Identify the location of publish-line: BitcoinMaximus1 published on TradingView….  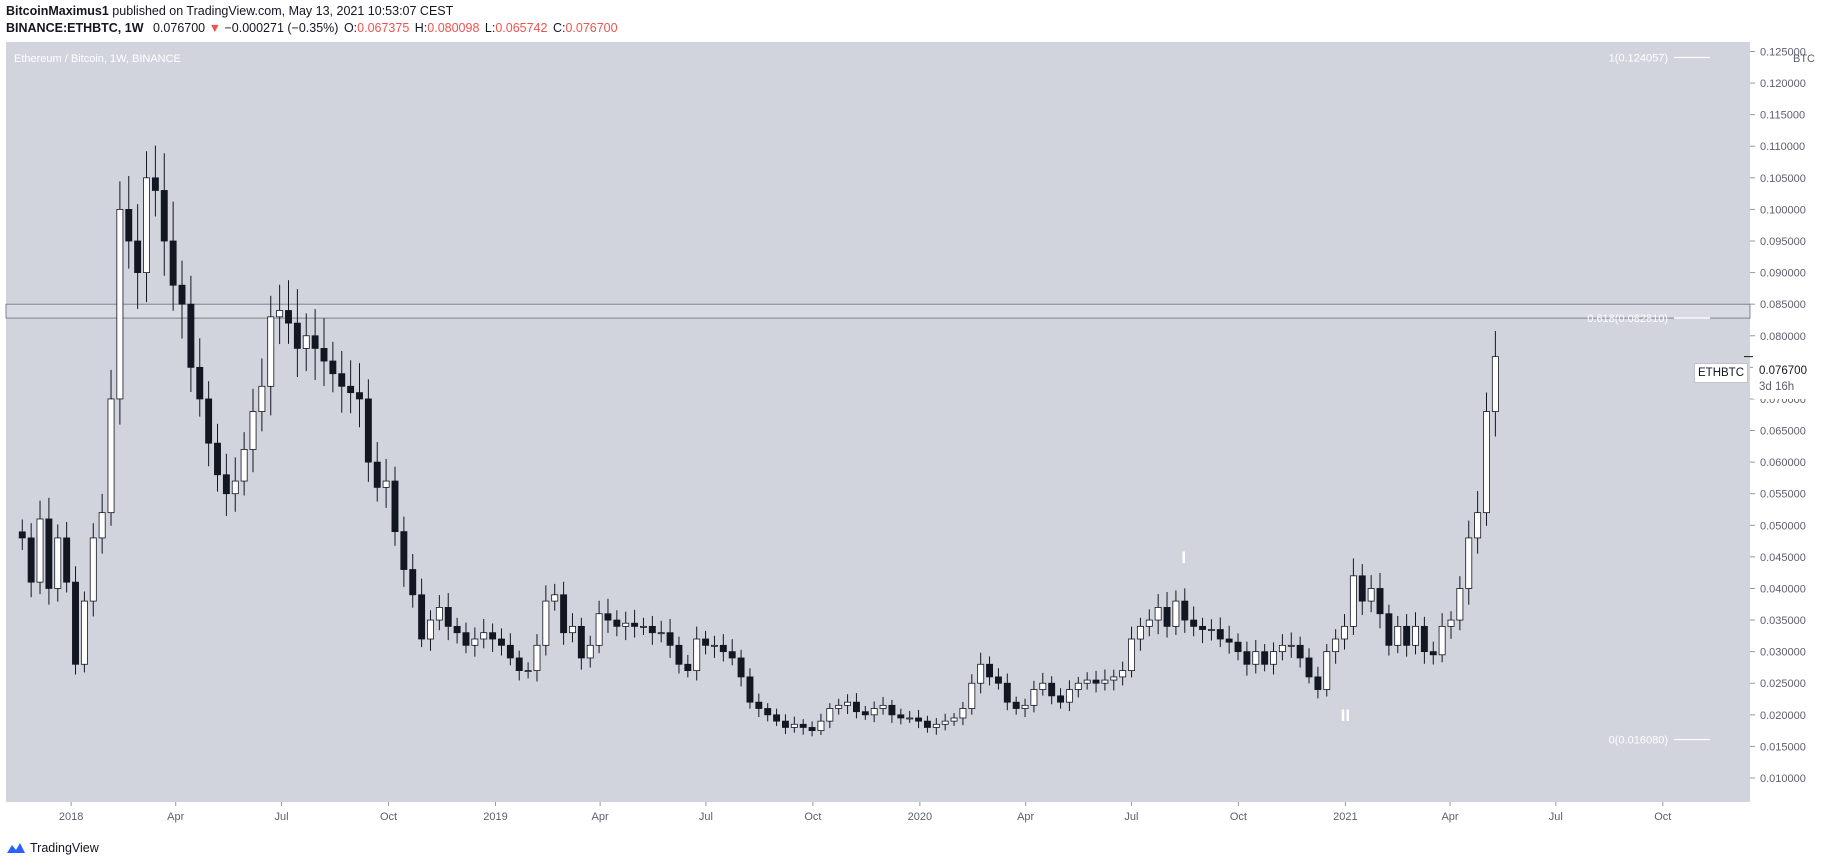
(229, 11).